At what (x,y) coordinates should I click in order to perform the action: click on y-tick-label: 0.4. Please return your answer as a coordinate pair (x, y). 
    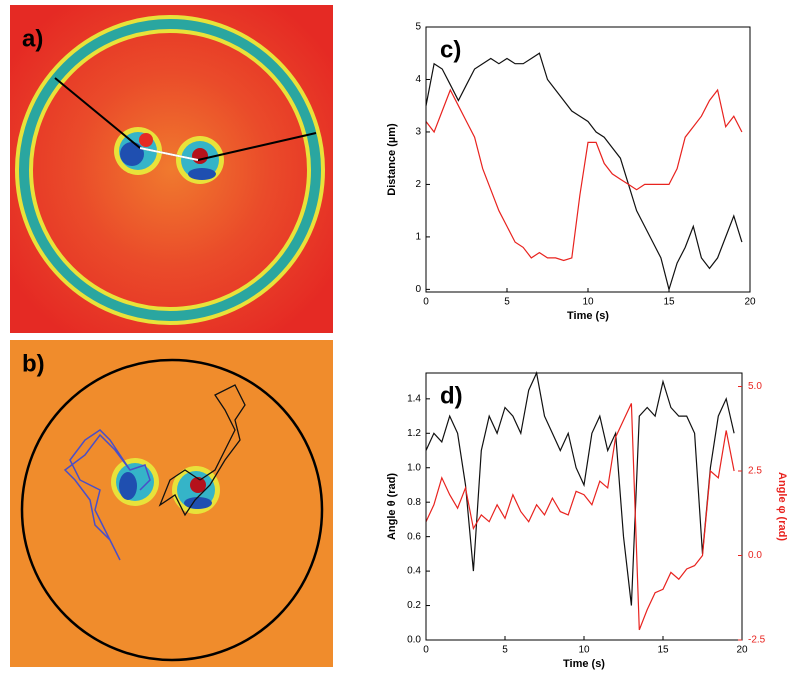
    Looking at the image, I should click on (414, 571).